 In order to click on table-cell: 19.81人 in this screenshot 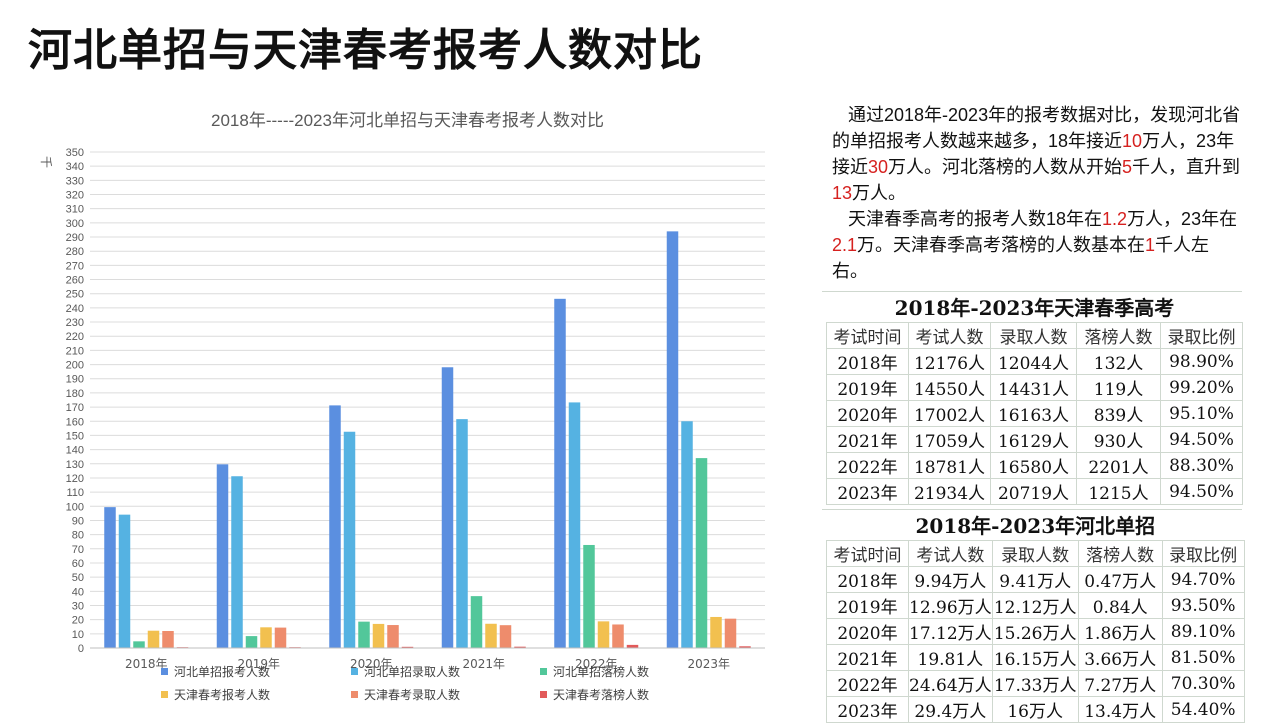, I will do `click(950, 657)`.